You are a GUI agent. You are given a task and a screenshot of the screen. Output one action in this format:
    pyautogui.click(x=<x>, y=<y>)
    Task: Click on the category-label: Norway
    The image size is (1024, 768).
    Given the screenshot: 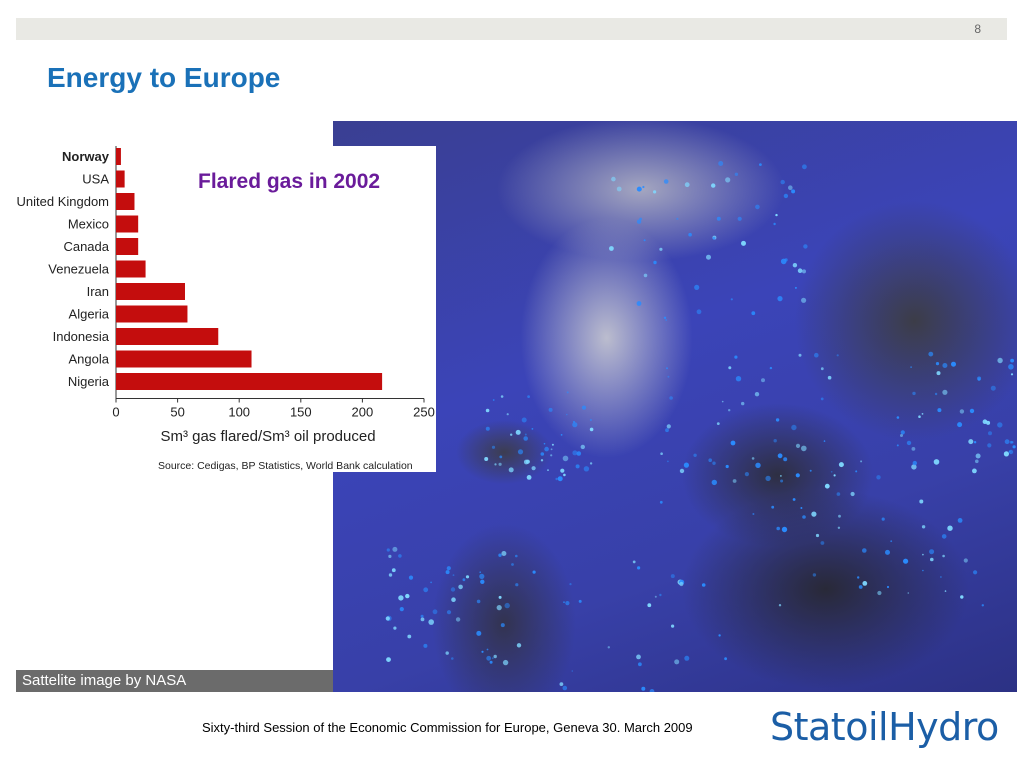 What is the action you would take?
    pyautogui.click(x=86, y=156)
    